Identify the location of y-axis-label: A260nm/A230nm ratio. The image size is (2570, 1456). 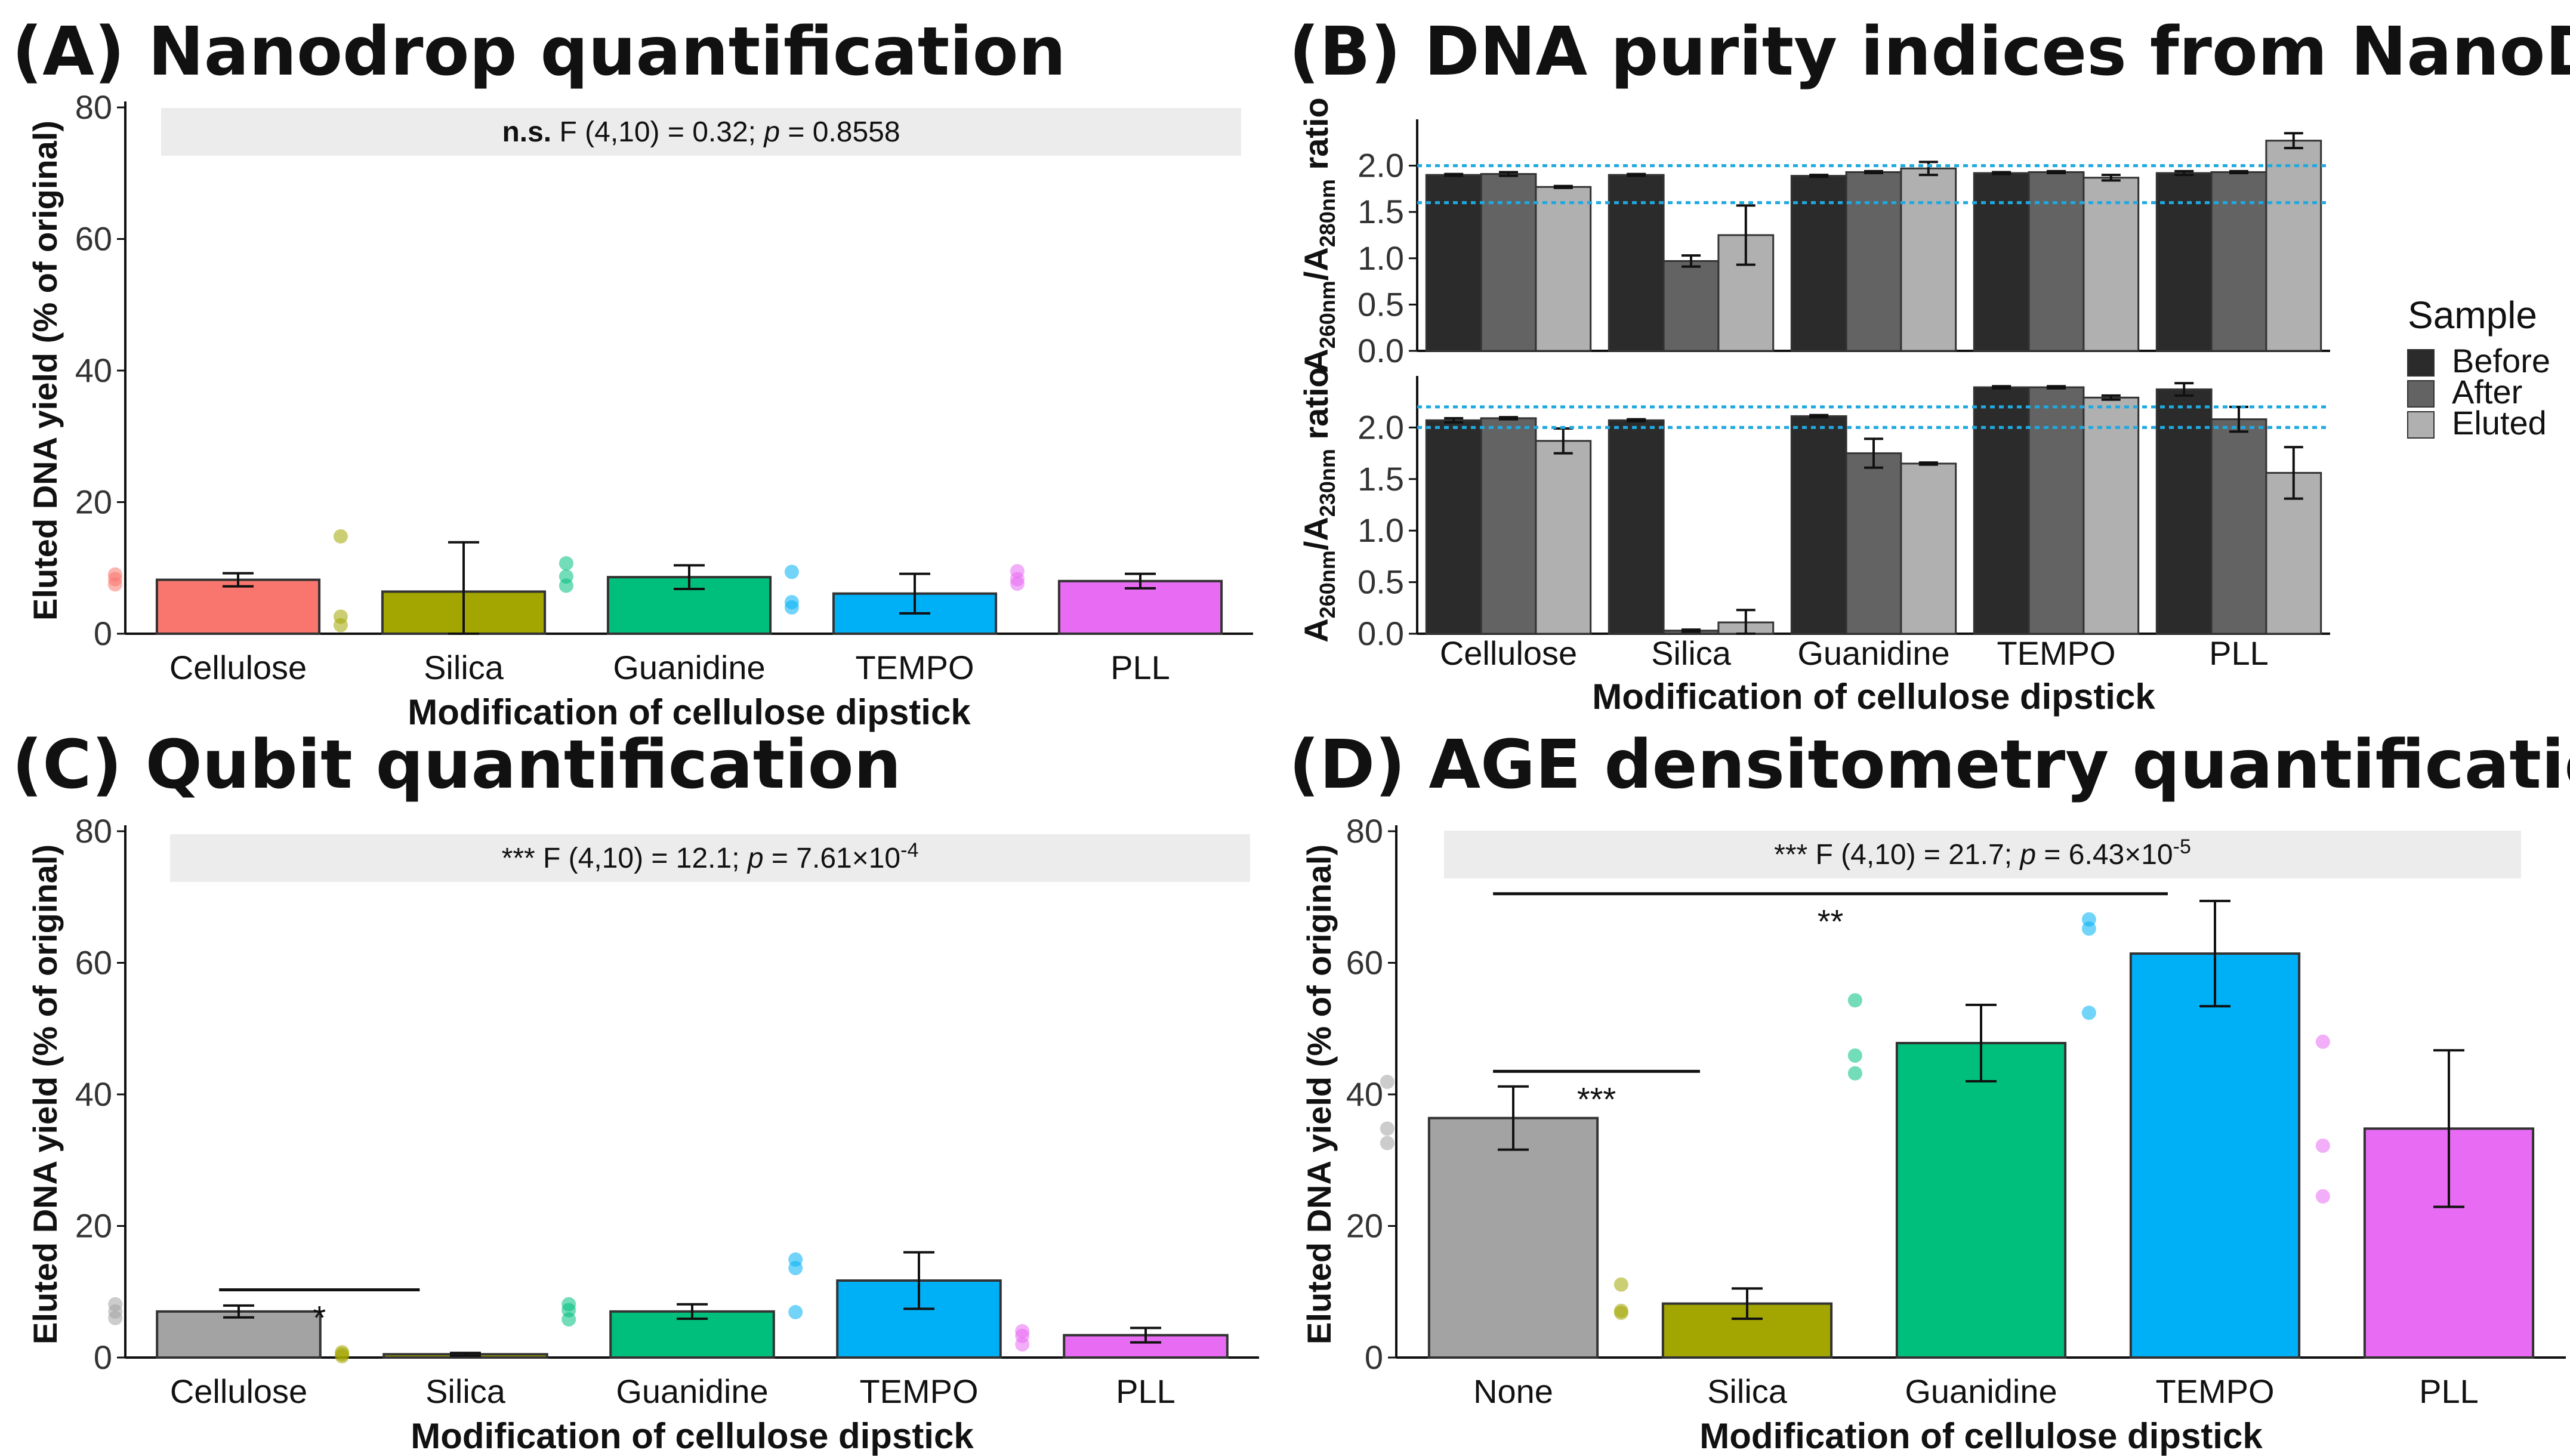
(1319, 505).